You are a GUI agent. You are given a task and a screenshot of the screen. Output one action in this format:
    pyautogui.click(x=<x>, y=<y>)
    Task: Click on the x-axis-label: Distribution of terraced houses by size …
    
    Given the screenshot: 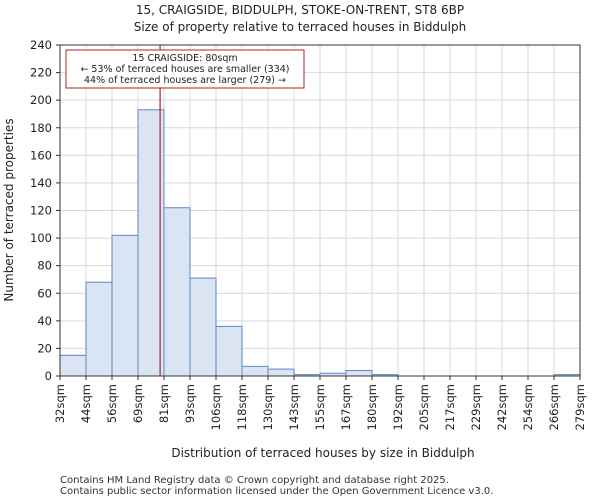 What is the action you would take?
    pyautogui.click(x=322, y=453)
    